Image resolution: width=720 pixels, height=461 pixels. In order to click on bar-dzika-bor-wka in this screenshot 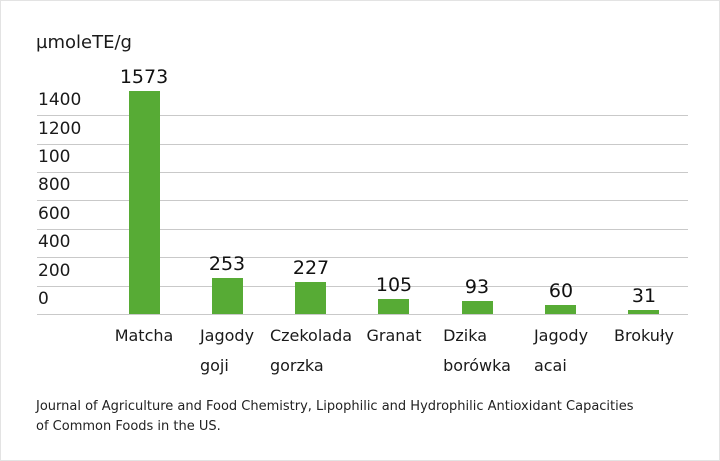, I will do `click(477, 307)`.